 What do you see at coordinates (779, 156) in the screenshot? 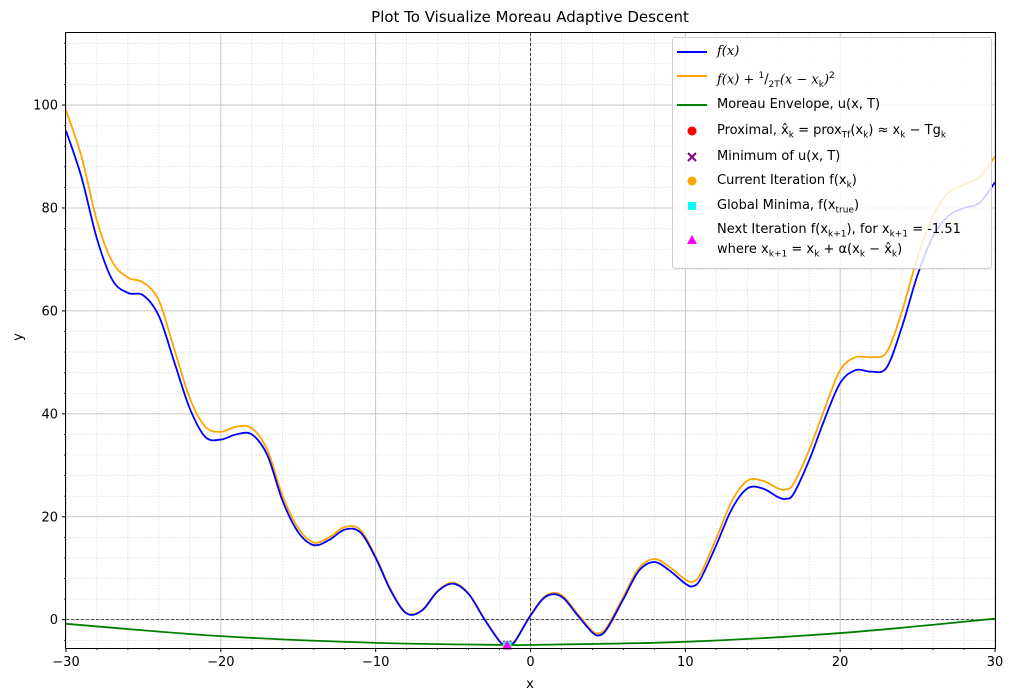
I see `legend-label-minimum: Minimum of u(x, T)` at bounding box center [779, 156].